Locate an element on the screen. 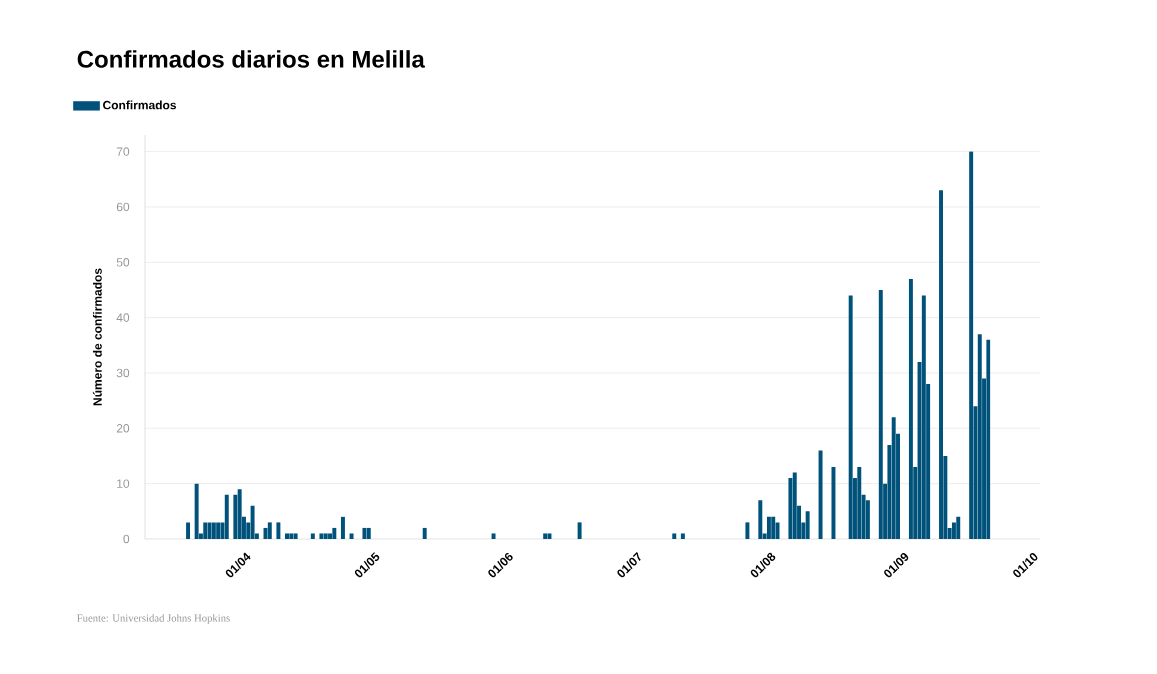 The height and width of the screenshot is (674, 1157). y-tick-label: 30 is located at coordinates (123, 373).